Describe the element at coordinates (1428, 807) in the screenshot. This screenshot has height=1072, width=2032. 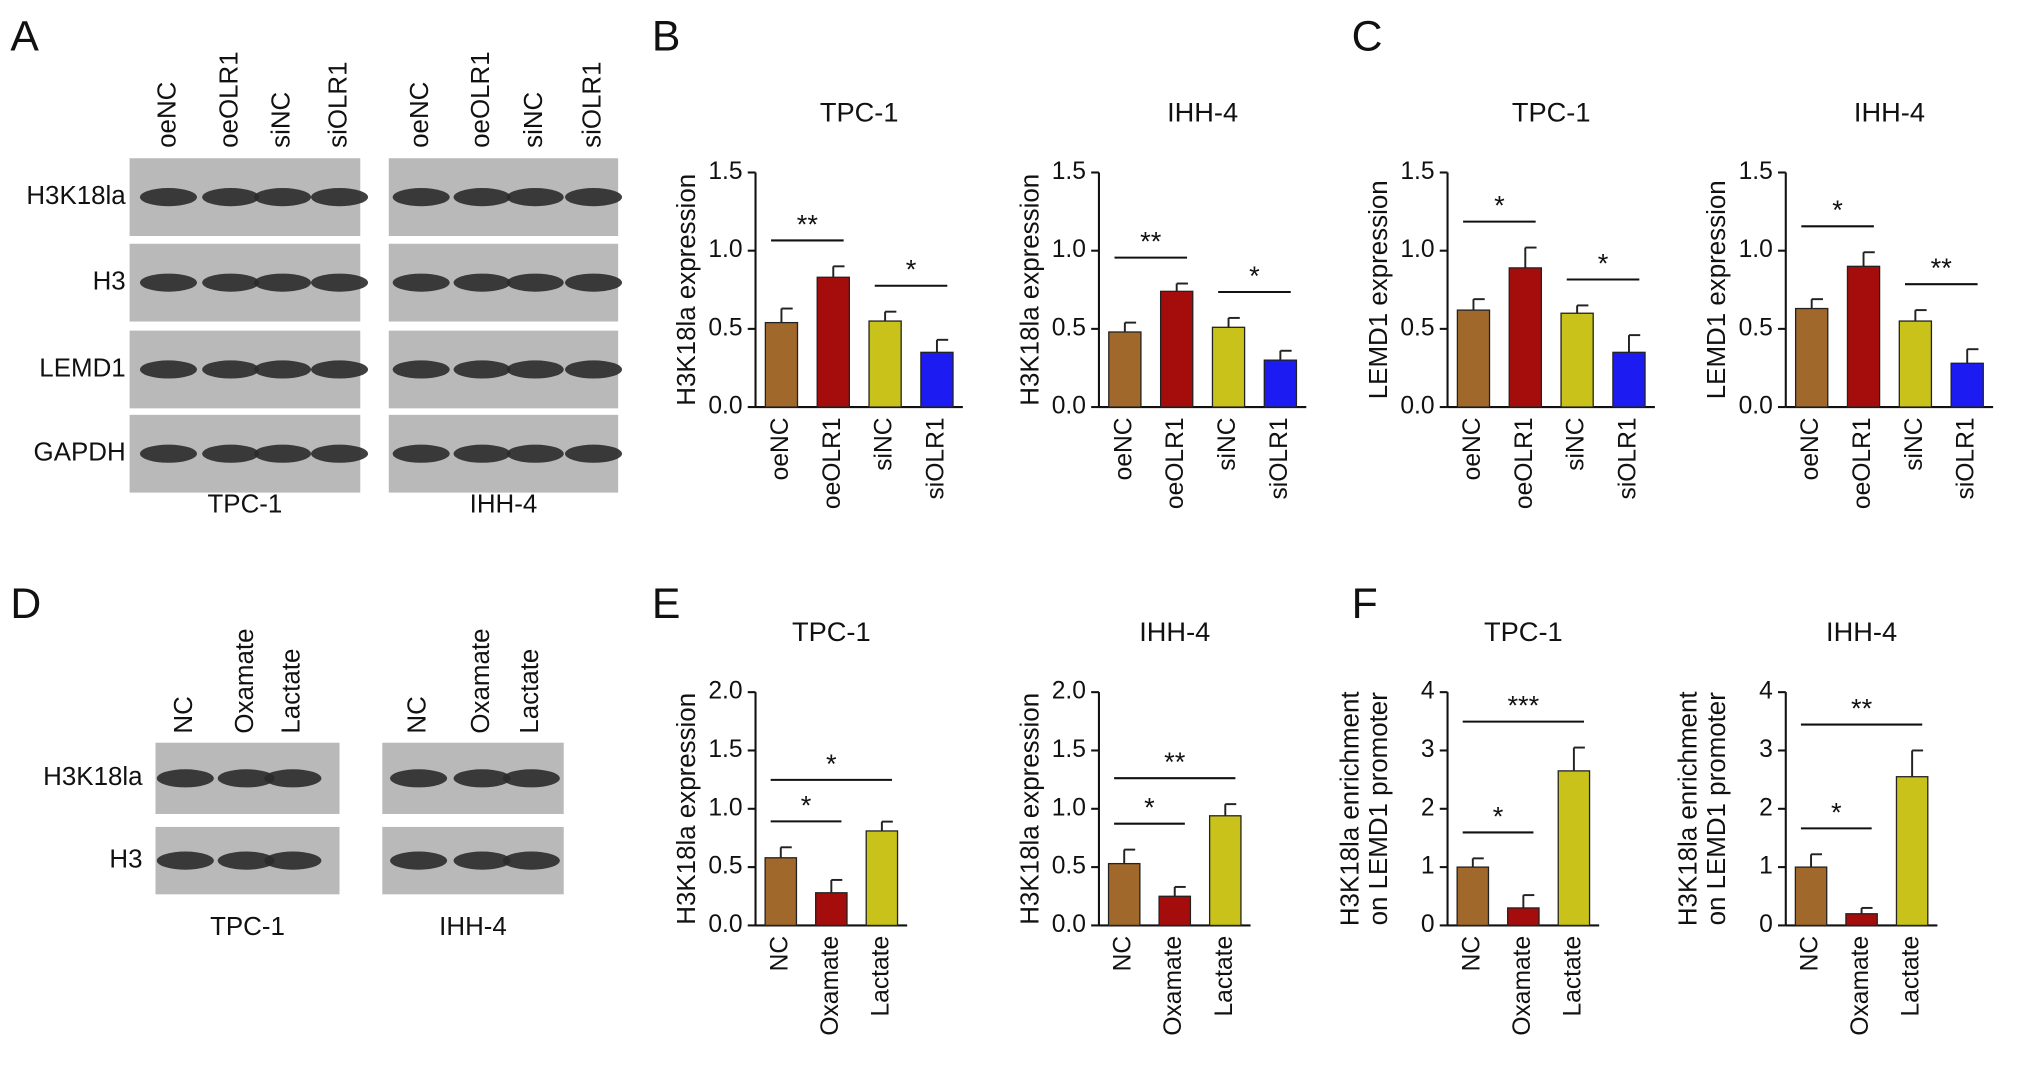
I see `y-tick-label: 2` at that location.